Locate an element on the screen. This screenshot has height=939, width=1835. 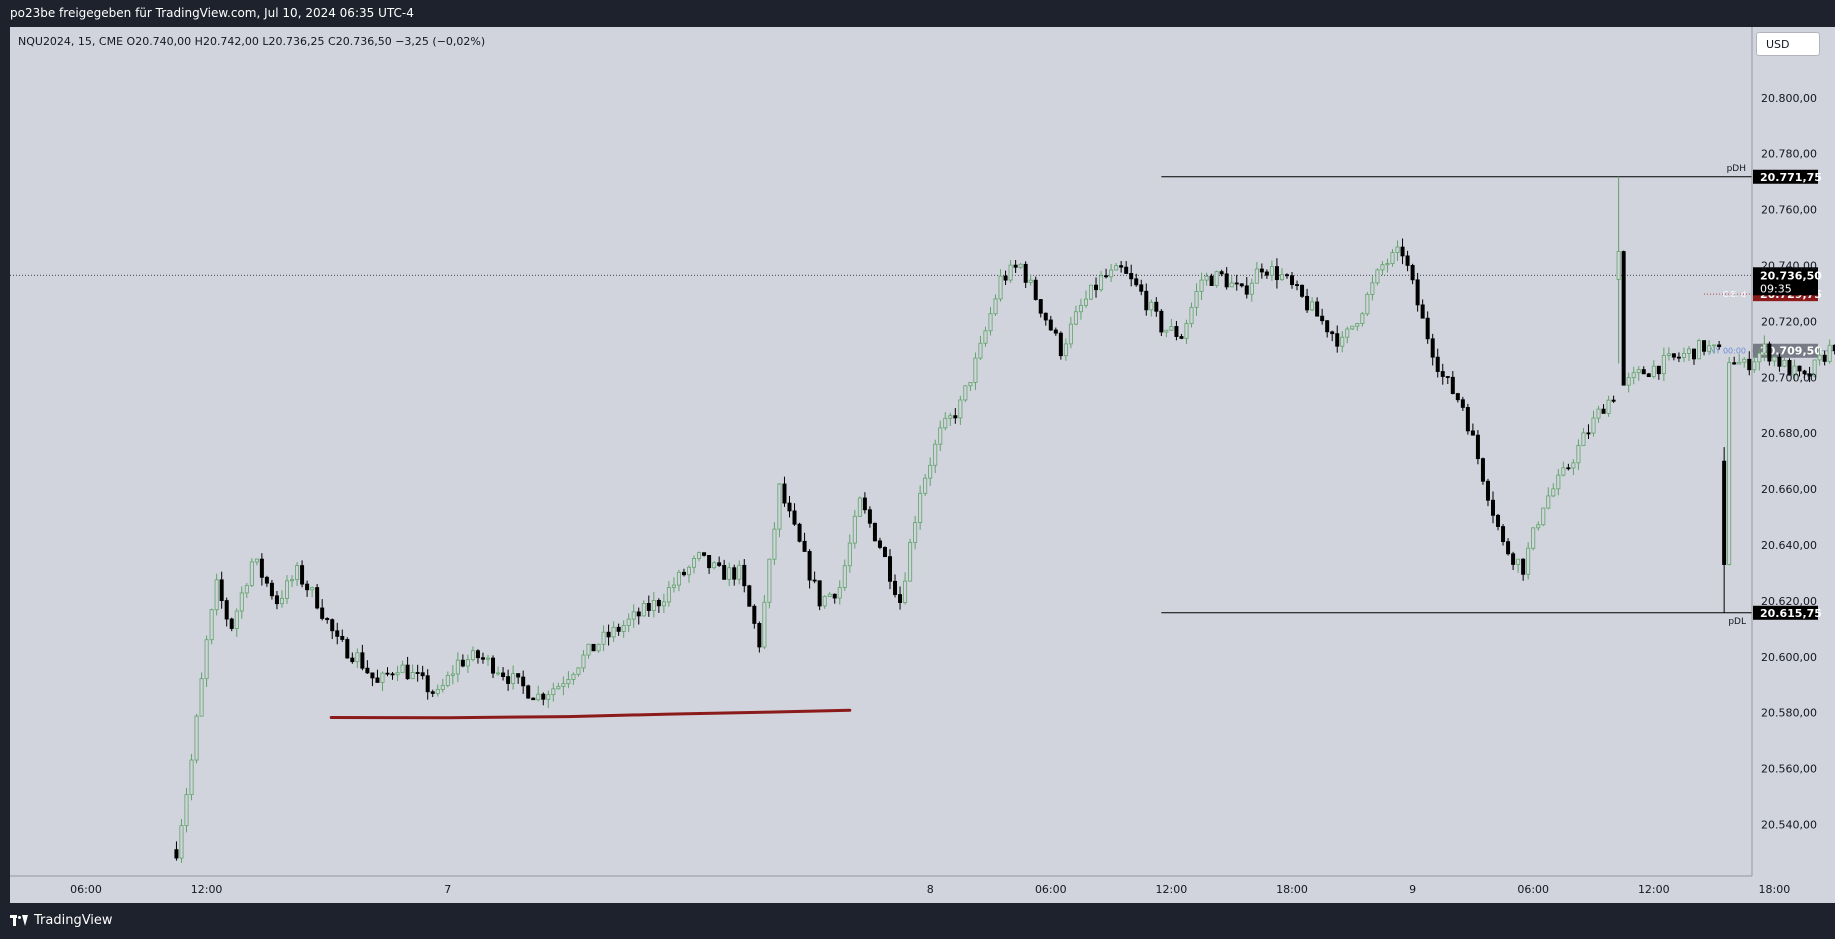
time-tick-label: 06:00 is located at coordinates (86, 889).